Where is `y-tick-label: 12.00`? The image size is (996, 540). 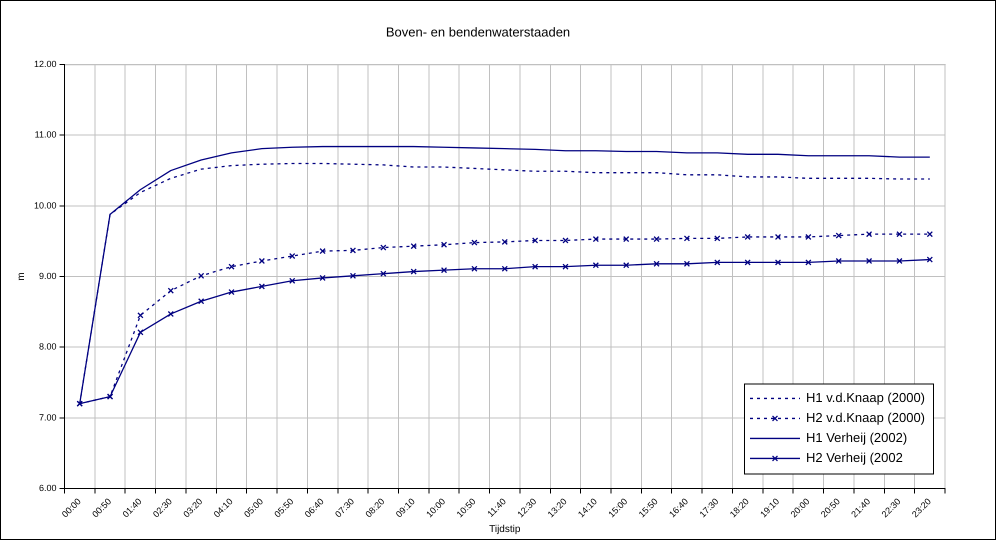 y-tick-label: 12.00 is located at coordinates (45, 64).